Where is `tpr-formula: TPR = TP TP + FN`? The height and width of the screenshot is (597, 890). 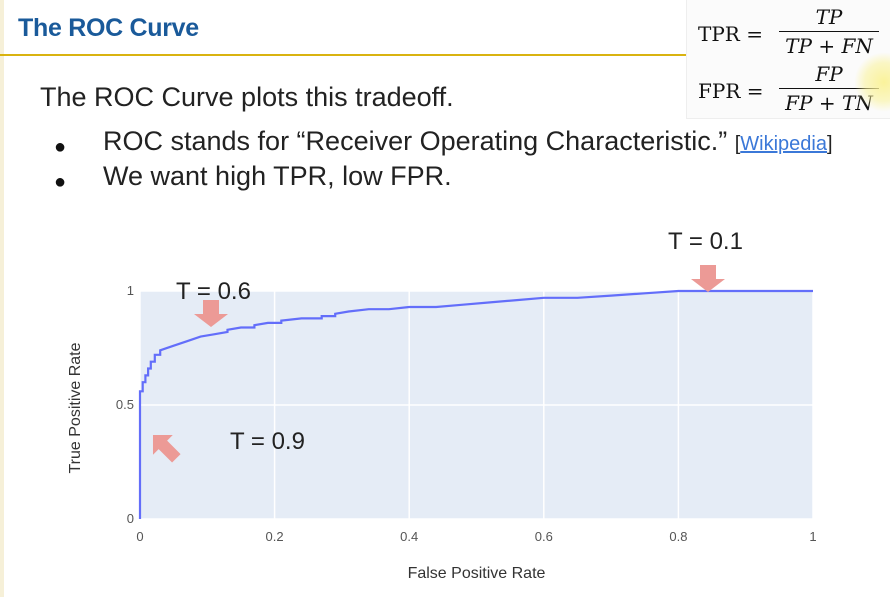 tpr-formula: TPR = TP TP + FN is located at coordinates (788, 32).